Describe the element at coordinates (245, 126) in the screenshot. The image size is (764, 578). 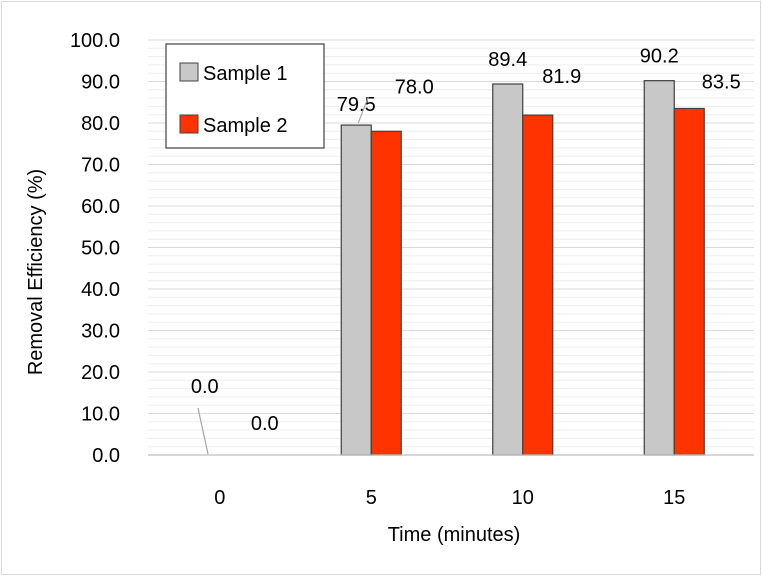
I see `legend-label-sample-2: Sample 2` at that location.